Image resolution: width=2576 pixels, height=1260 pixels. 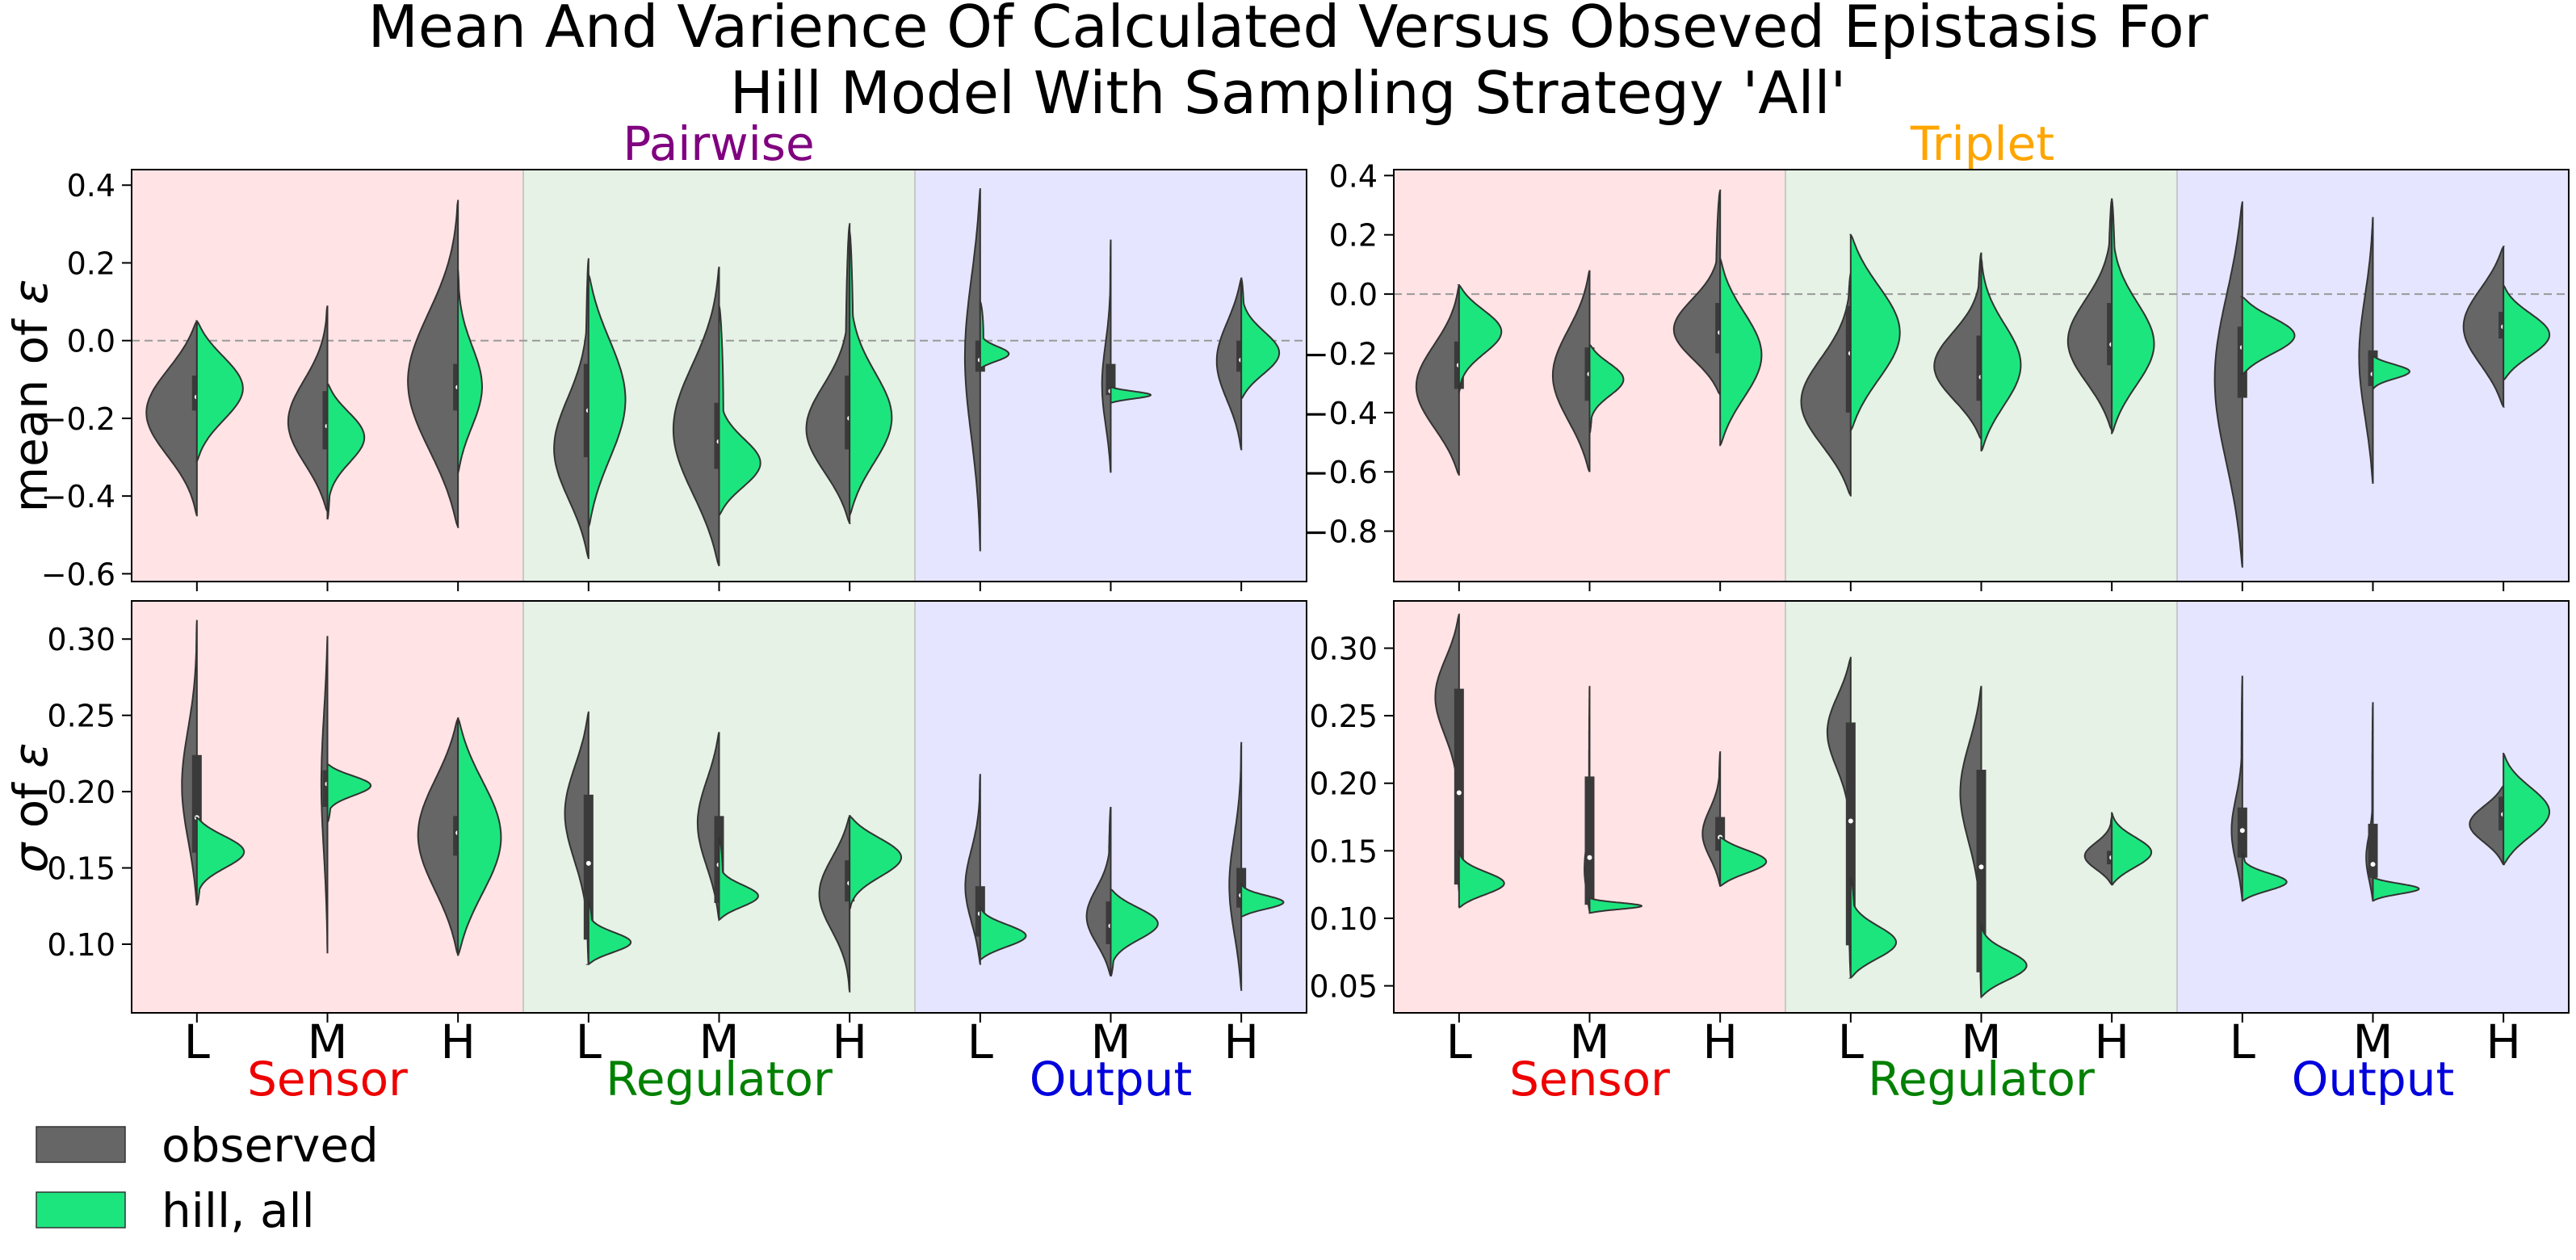 What do you see at coordinates (30, 805) in the screenshot?
I see `ylabel-sigma-middle: of` at bounding box center [30, 805].